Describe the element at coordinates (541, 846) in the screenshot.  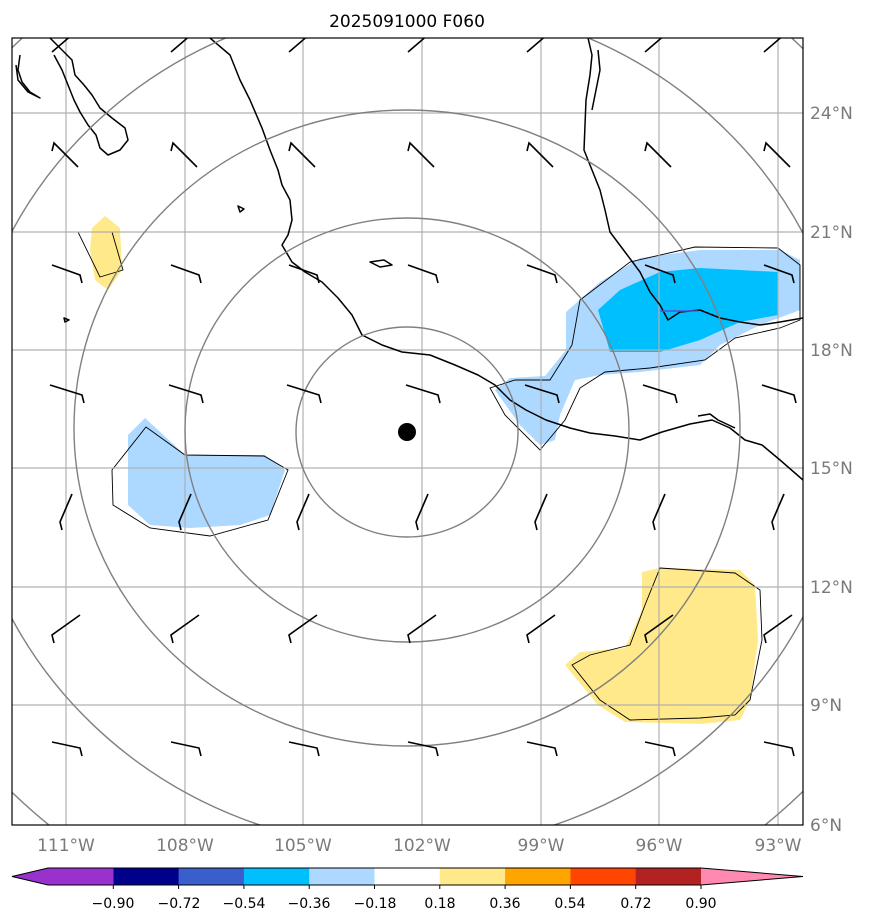
I see `lon-label: 99°W` at that location.